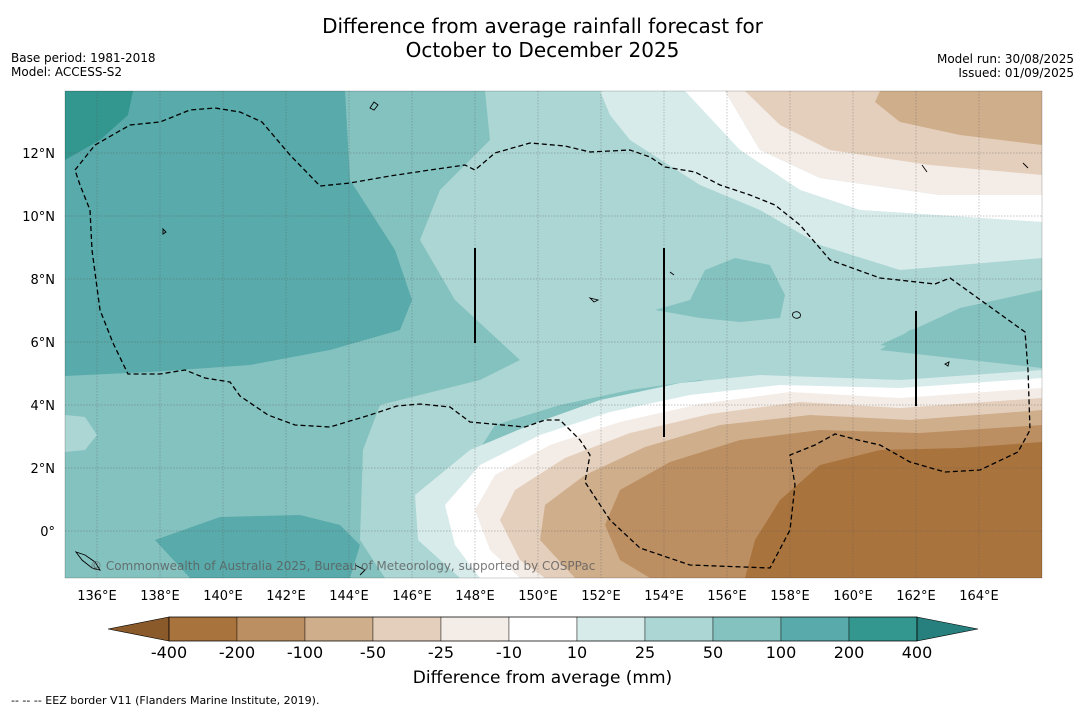  Describe the element at coordinates (43, 406) in the screenshot. I see `lat-tick-label: 4°N` at that location.